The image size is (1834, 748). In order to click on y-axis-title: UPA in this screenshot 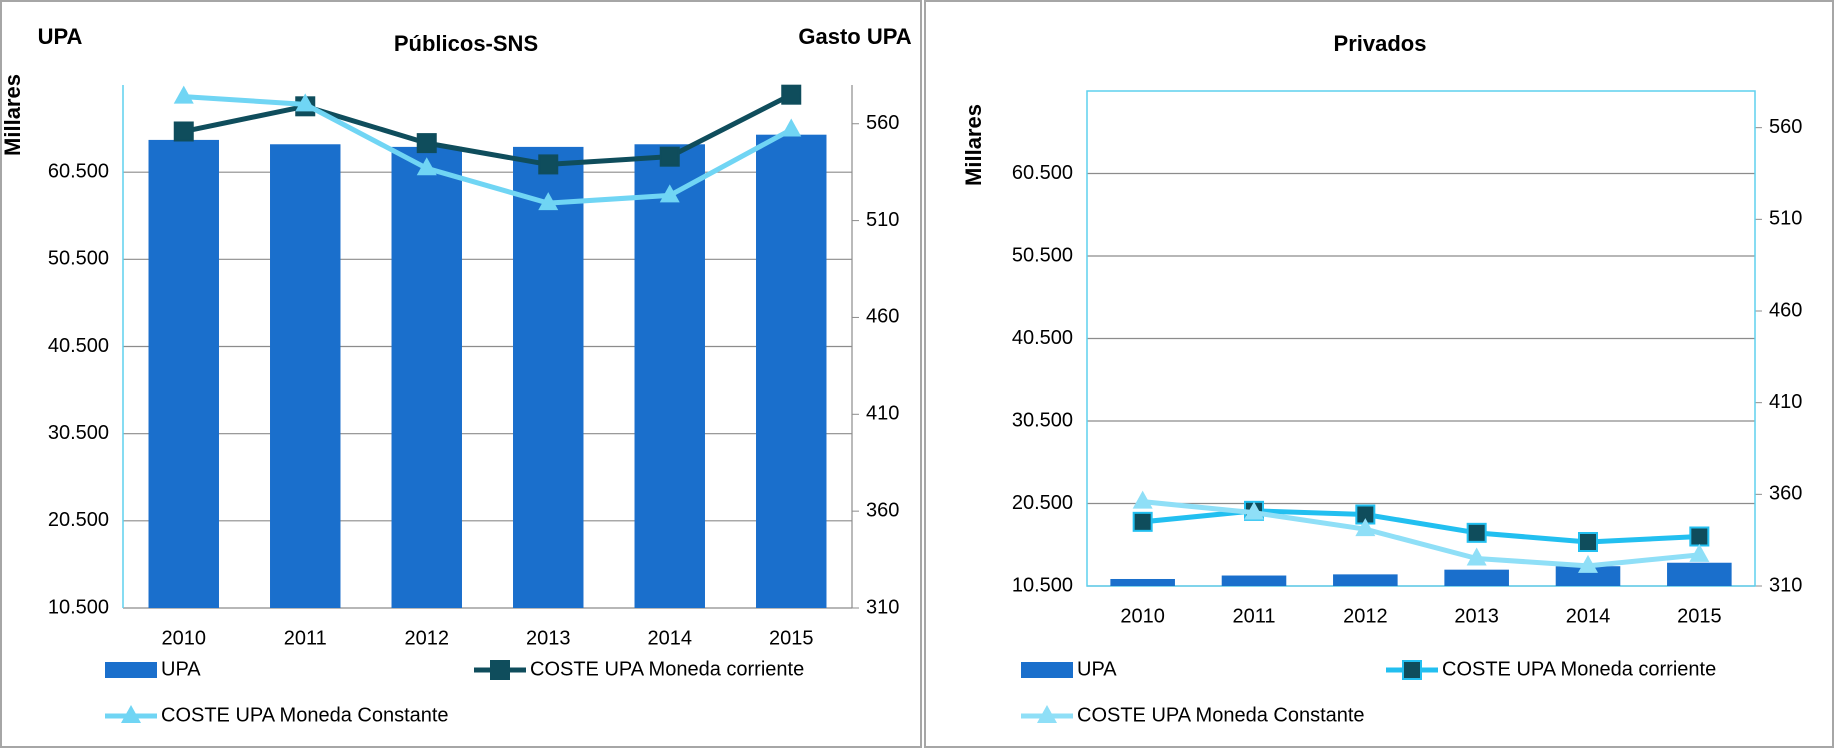, I will do `click(60, 36)`.